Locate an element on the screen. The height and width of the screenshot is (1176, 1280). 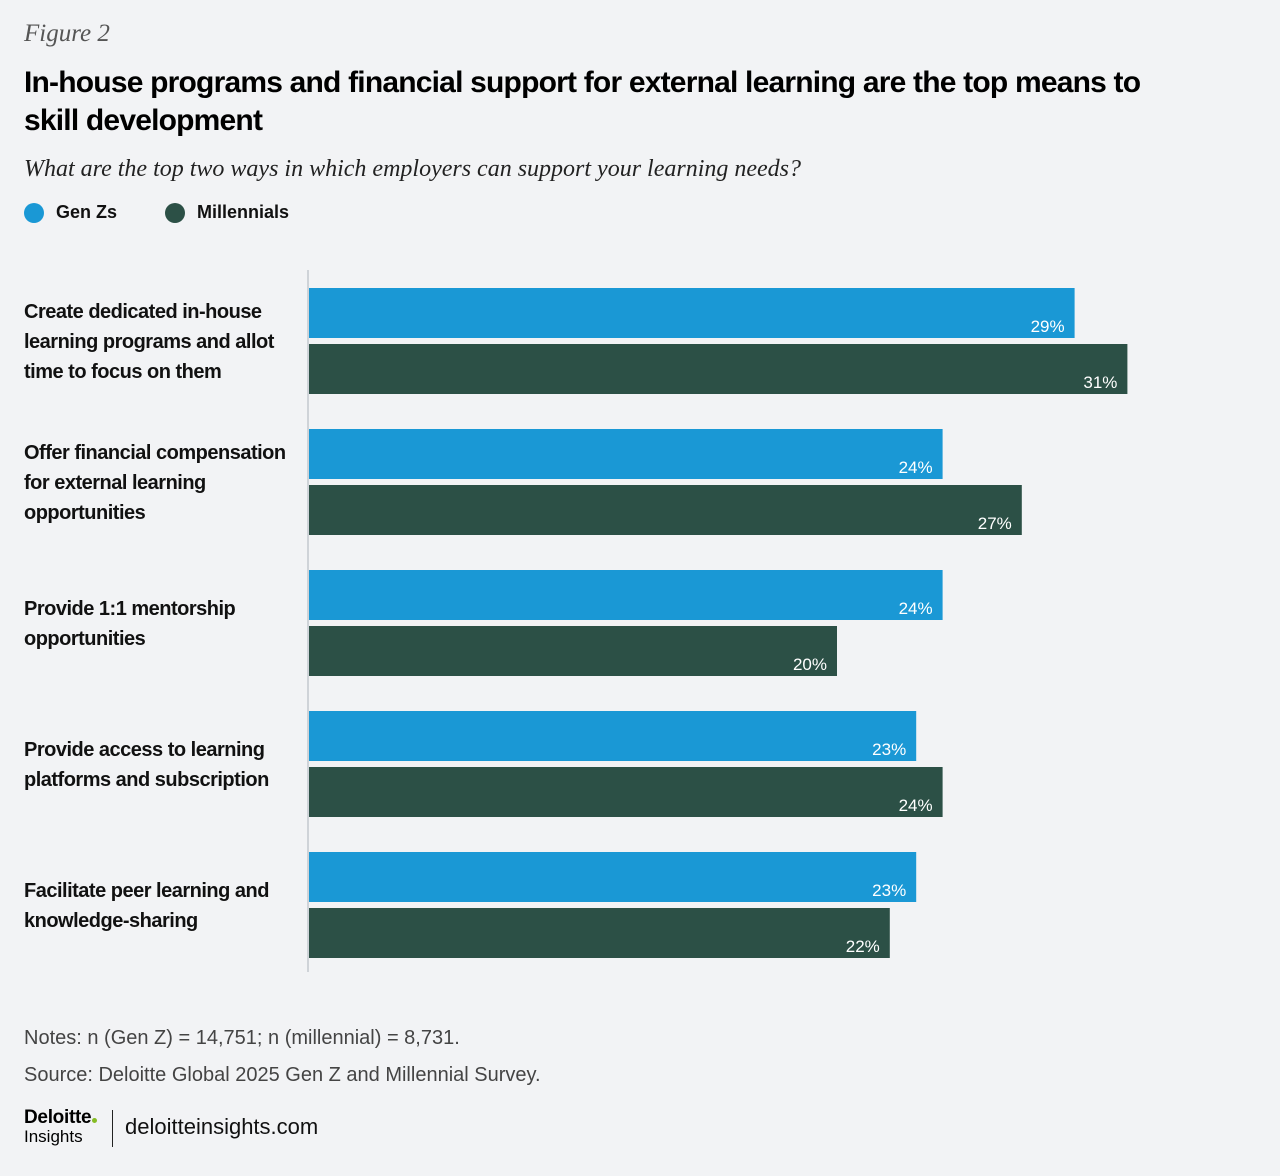
legend-label-millennials: Millennials is located at coordinates (243, 212).